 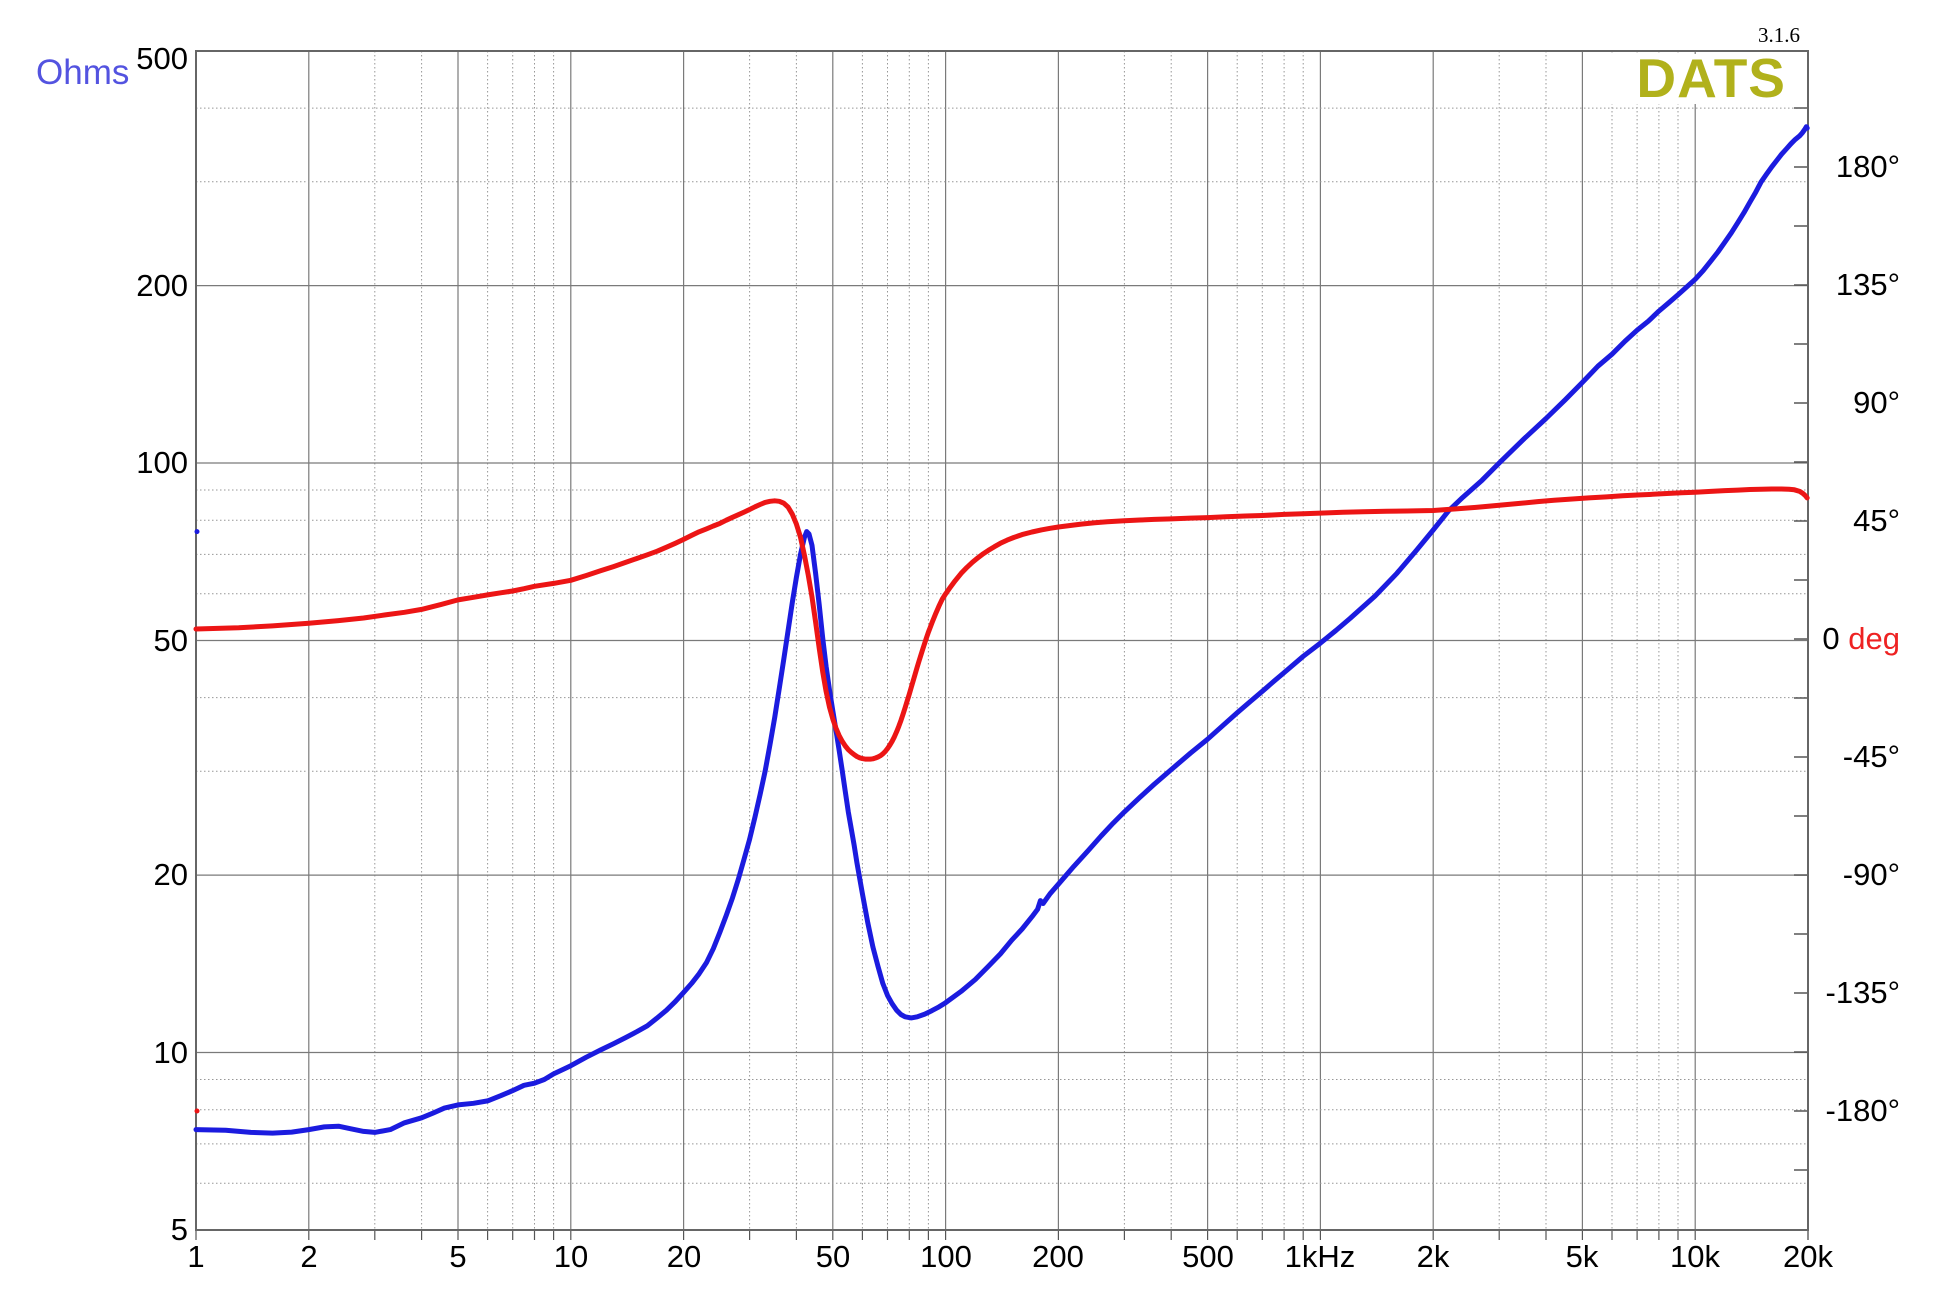 What do you see at coordinates (83, 72) in the screenshot?
I see `left-axis-title-ohms: Ohms` at bounding box center [83, 72].